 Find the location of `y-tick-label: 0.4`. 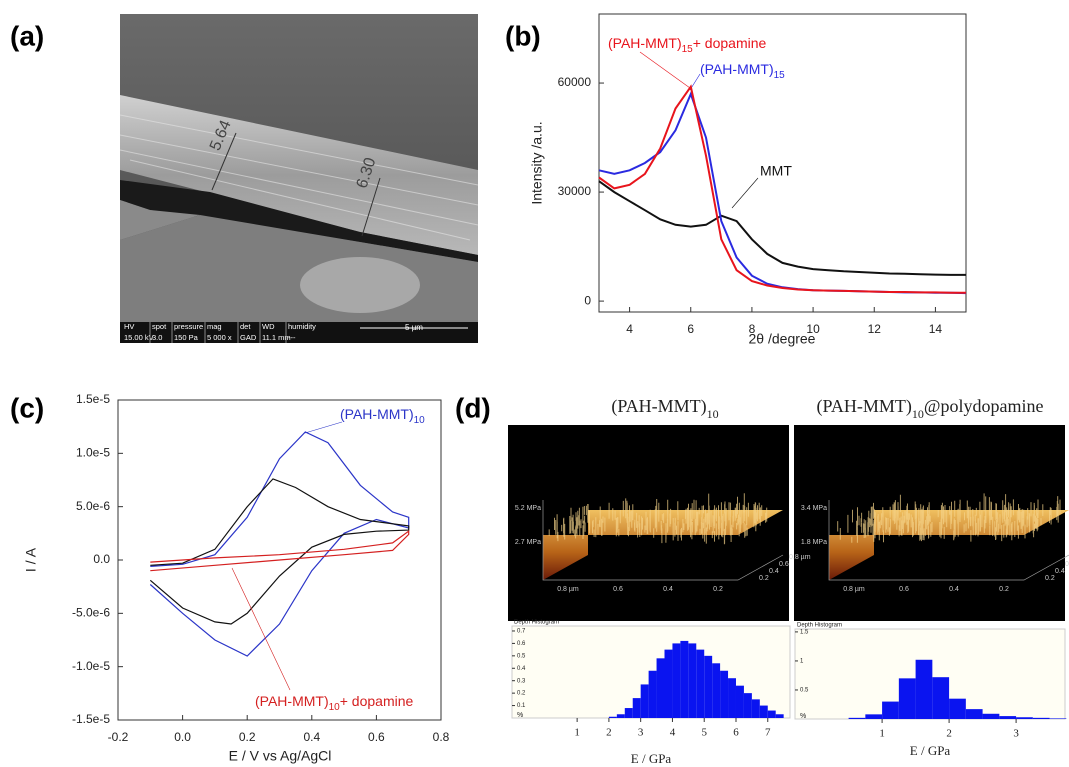

y-tick-label: 0.4 is located at coordinates (521, 669).